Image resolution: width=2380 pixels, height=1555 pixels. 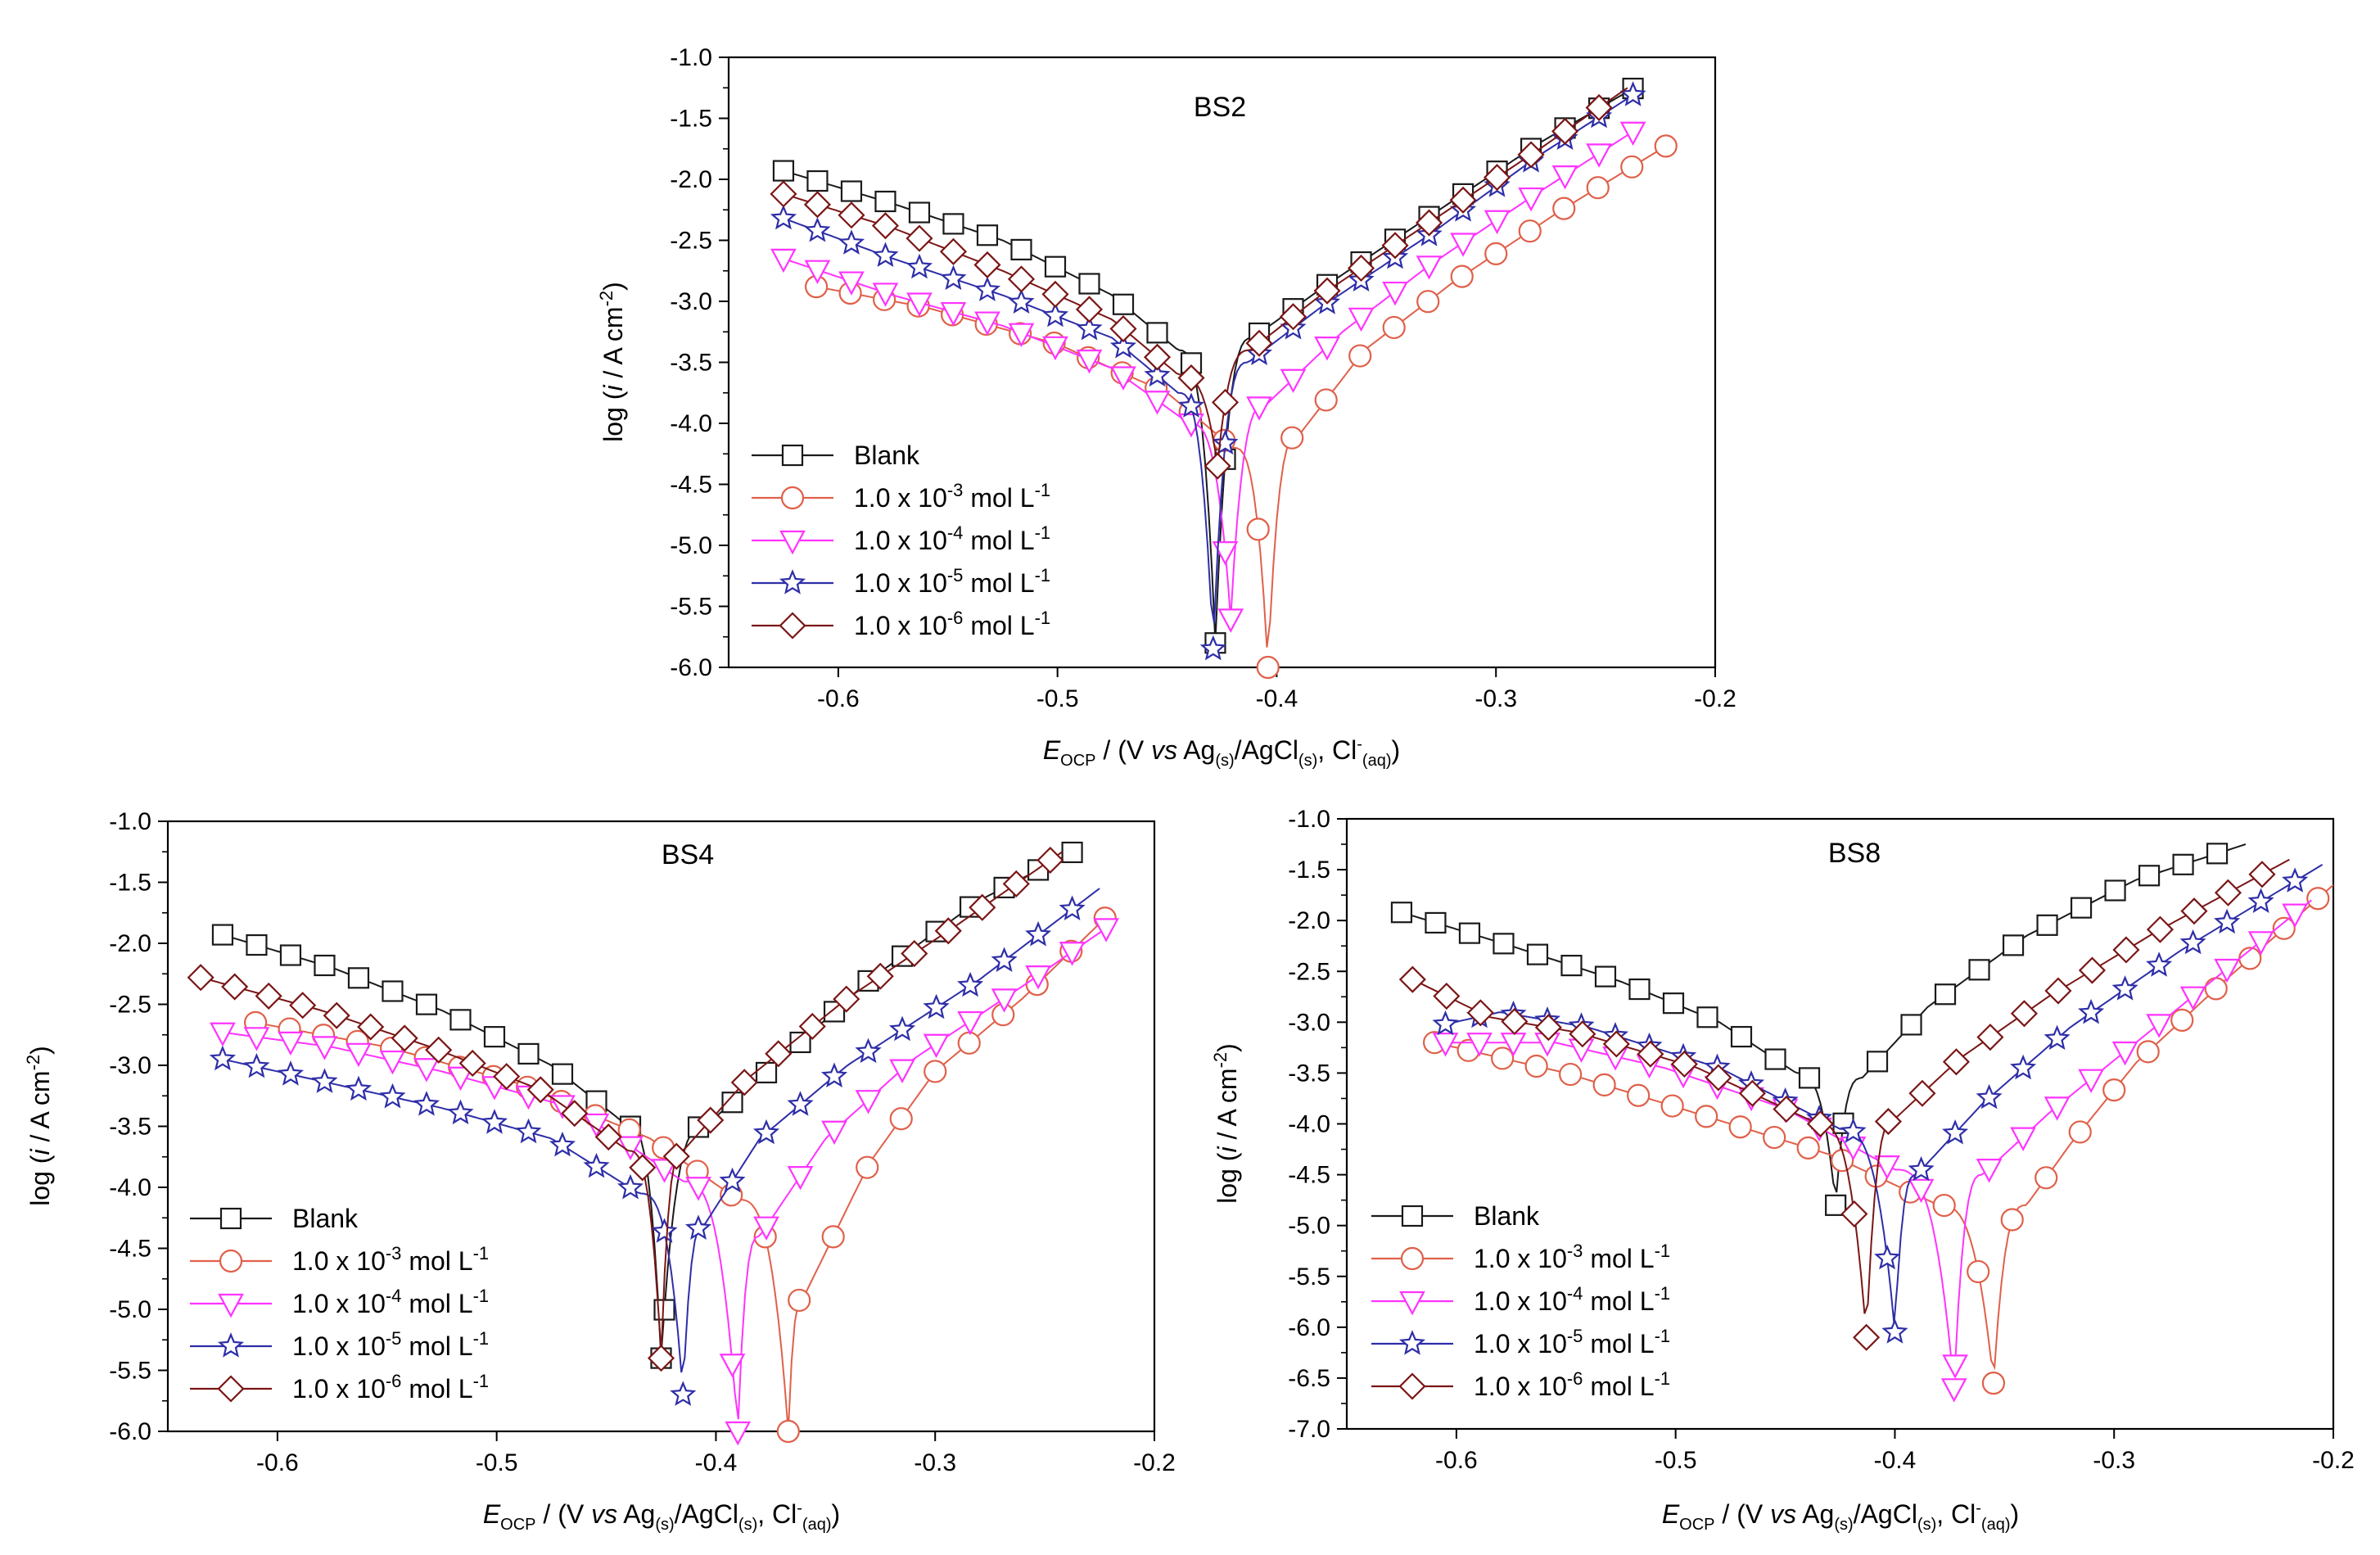 What do you see at coordinates (1878, 1104) in the screenshot?
I see `series-m5` at bounding box center [1878, 1104].